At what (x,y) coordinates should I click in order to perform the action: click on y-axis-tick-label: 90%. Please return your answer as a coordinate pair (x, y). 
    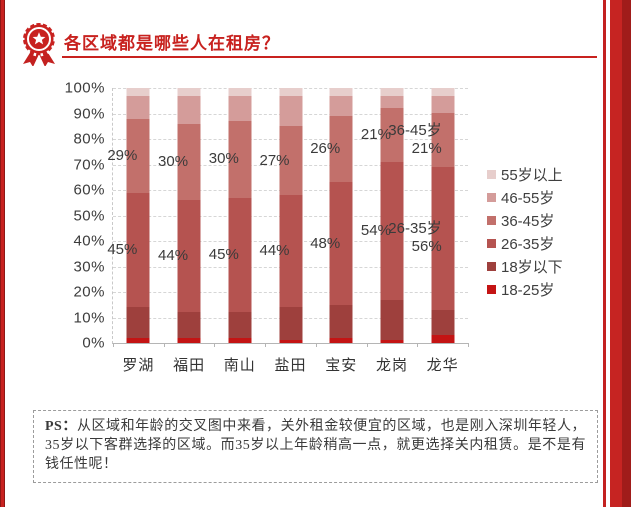
    Looking at the image, I should click on (89, 113).